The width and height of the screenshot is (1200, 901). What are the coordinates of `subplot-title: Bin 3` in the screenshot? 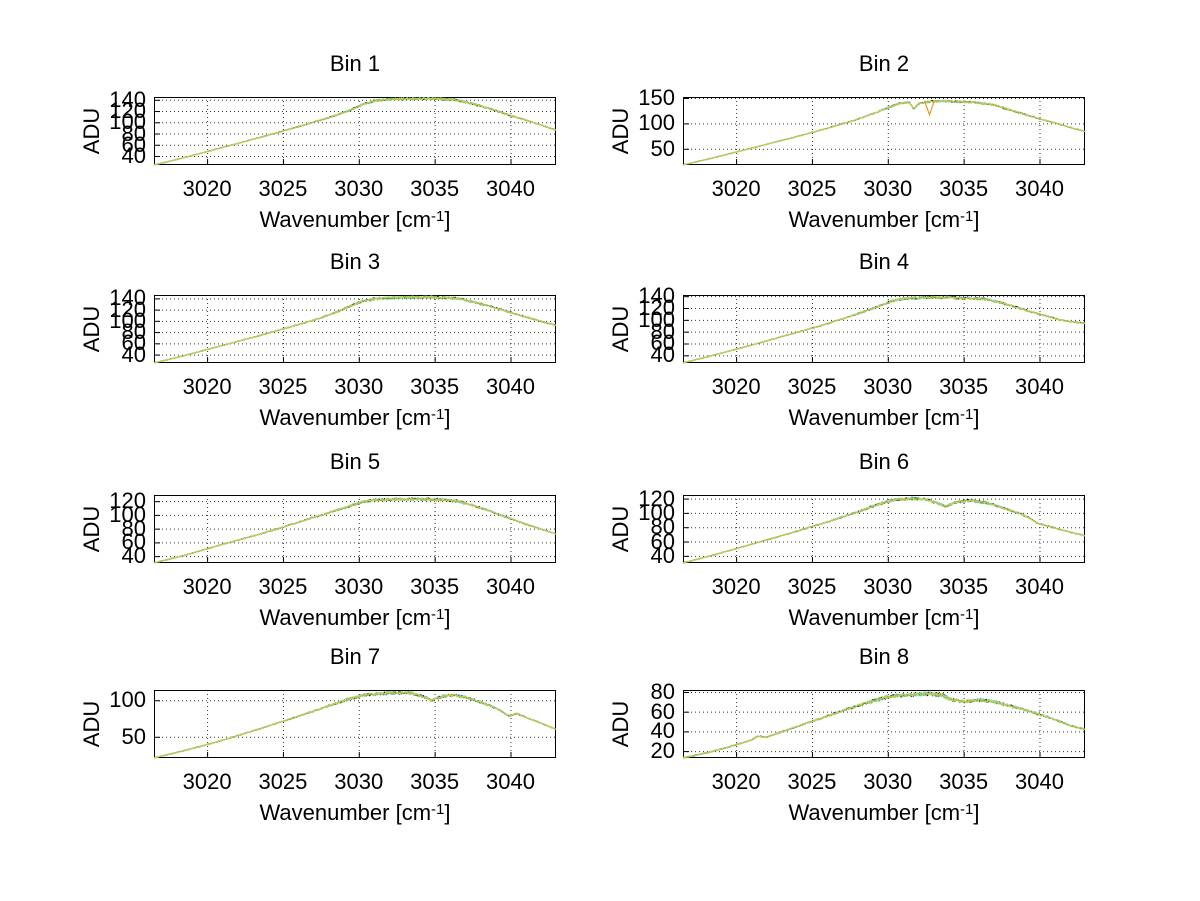 It's located at (355, 261).